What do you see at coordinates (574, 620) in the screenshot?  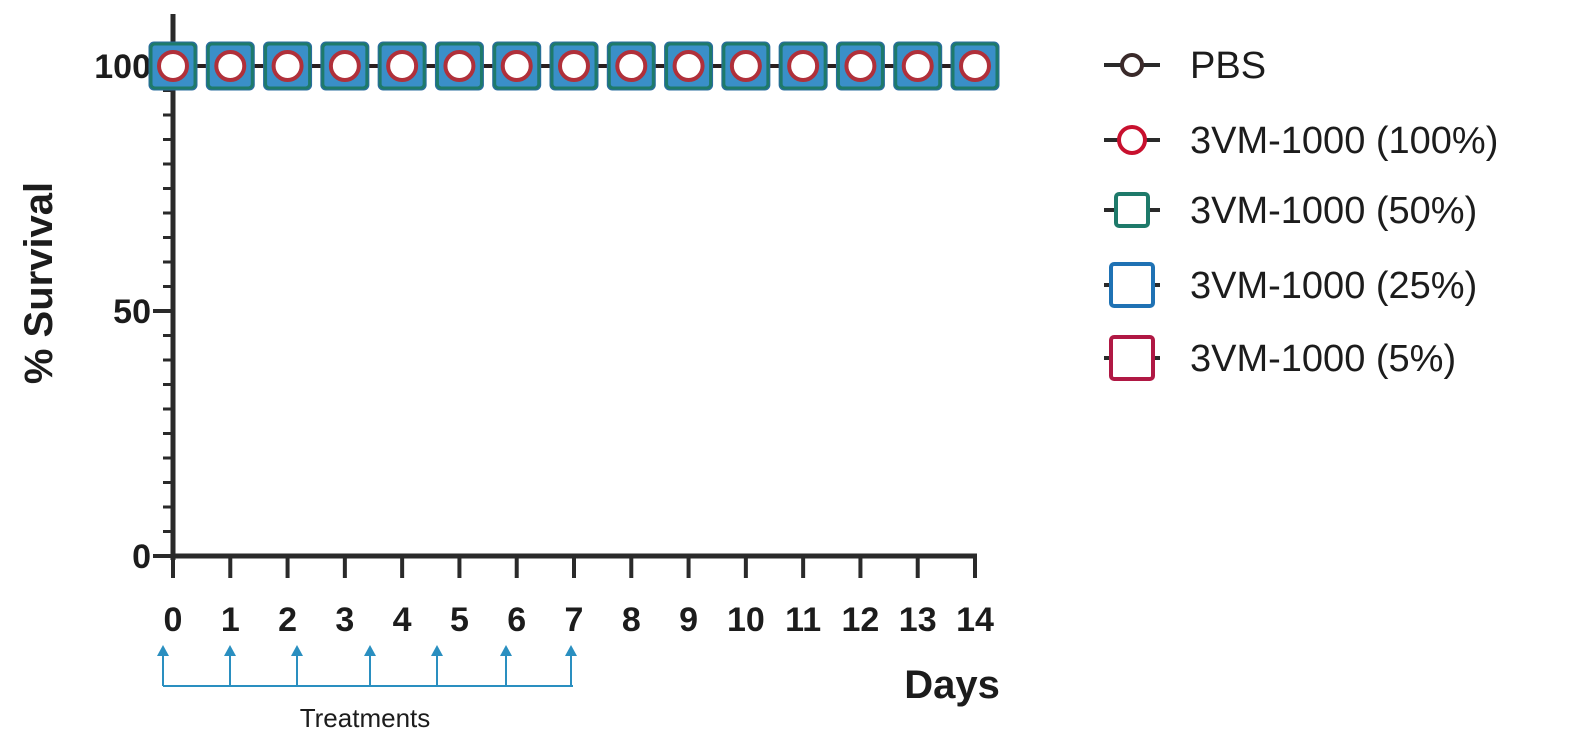 I see `x-tick-label: 7` at bounding box center [574, 620].